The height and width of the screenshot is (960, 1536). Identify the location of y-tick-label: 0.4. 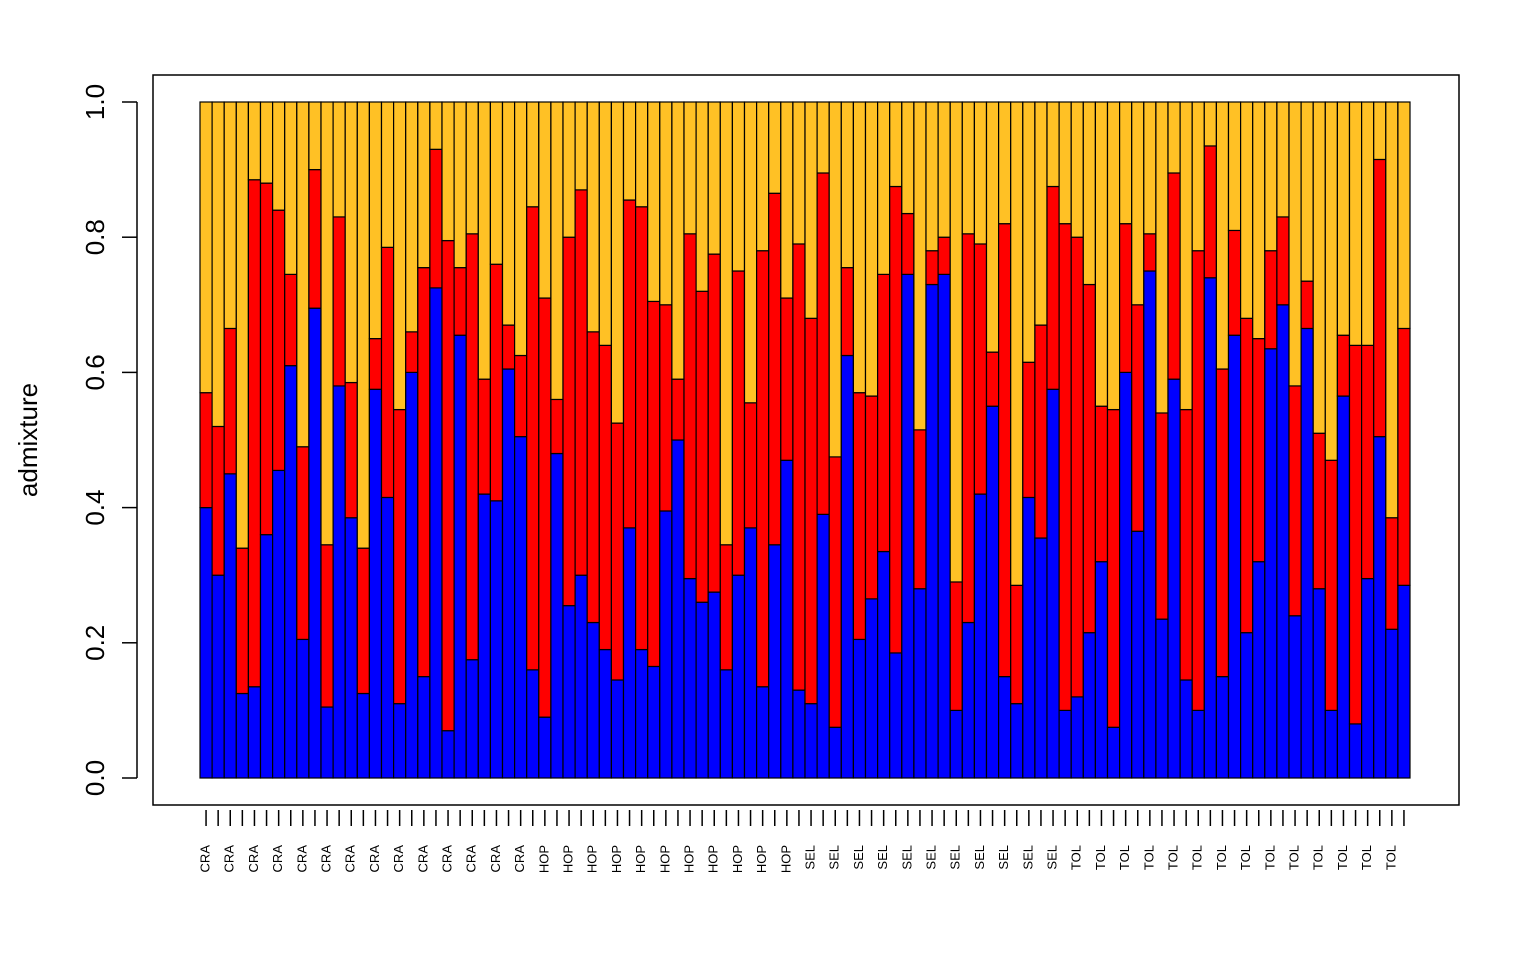
(95, 508).